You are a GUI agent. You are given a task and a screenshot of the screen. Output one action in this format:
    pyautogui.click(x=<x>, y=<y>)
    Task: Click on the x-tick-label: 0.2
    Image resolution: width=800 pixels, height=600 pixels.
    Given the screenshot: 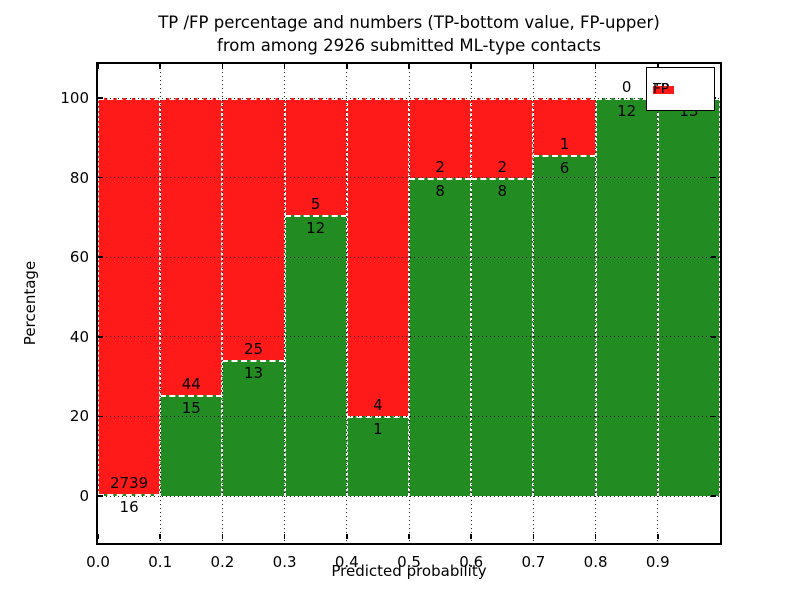 What is the action you would take?
    pyautogui.click(x=222, y=562)
    